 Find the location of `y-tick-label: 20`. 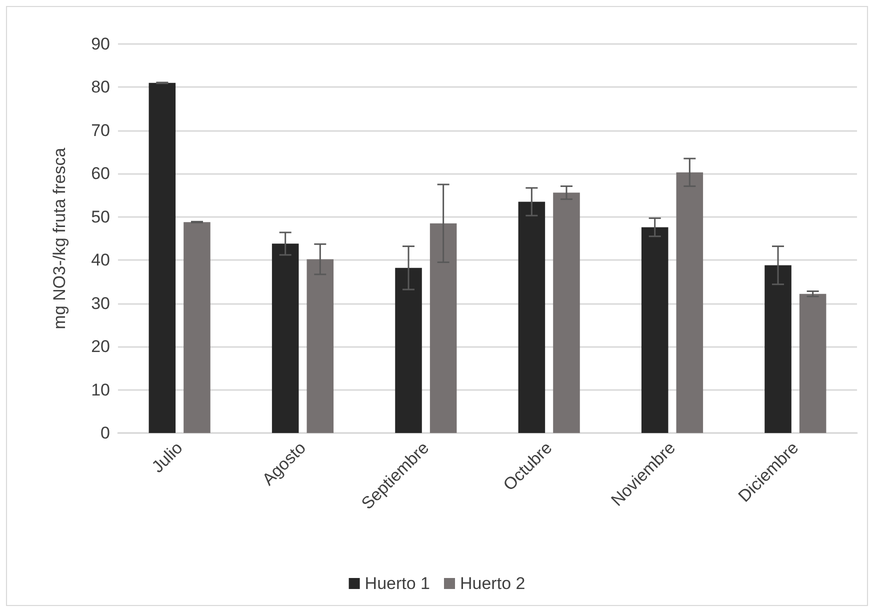

y-tick-label: 20 is located at coordinates (100, 346).